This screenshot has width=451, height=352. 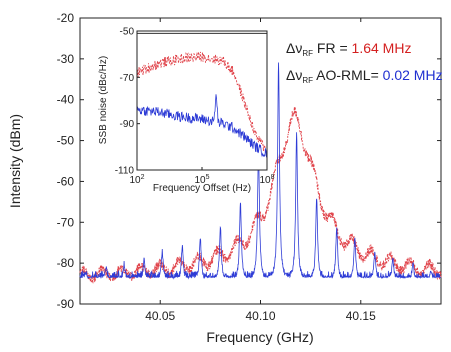 What do you see at coordinates (413, 75) in the screenshot?
I see `legend-ao-rml-value: 0.02 MHz` at bounding box center [413, 75].